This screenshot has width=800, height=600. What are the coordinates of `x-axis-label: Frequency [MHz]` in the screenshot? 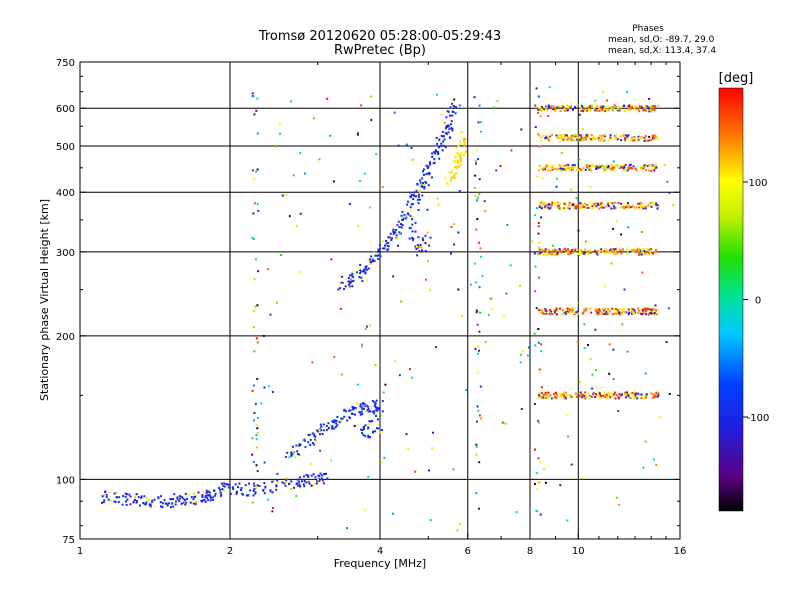 It's located at (380, 563).